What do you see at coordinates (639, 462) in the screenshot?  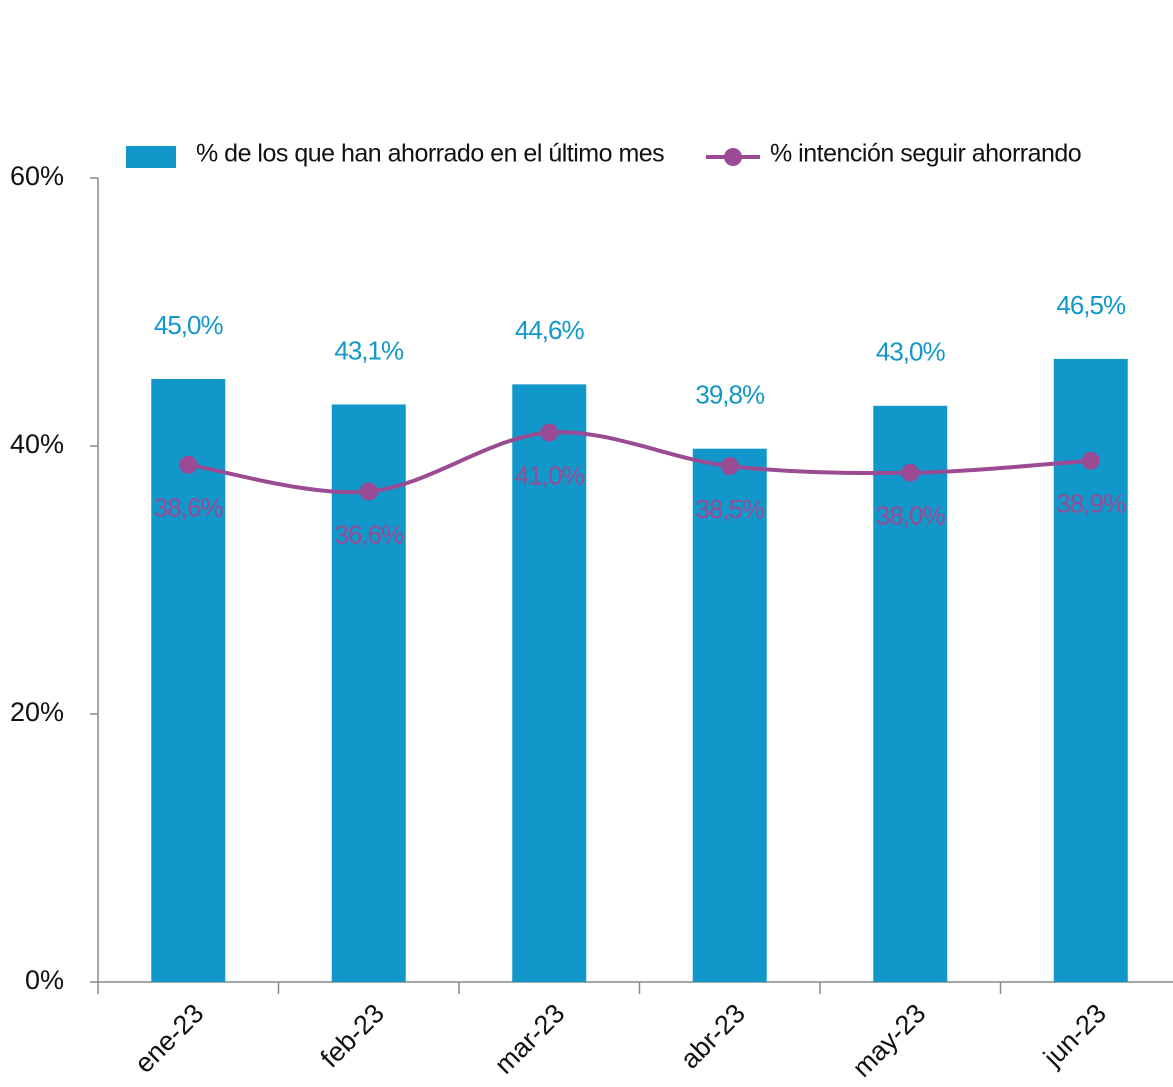 I see `line` at bounding box center [639, 462].